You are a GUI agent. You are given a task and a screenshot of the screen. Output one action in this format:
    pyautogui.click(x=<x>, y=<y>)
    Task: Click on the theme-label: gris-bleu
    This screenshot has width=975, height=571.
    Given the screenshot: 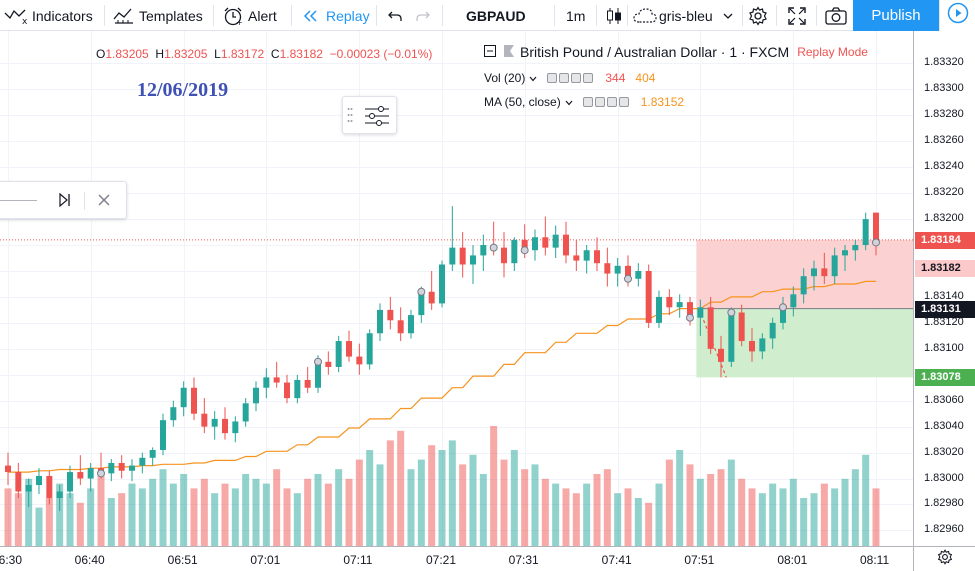 What is the action you would take?
    pyautogui.click(x=686, y=15)
    